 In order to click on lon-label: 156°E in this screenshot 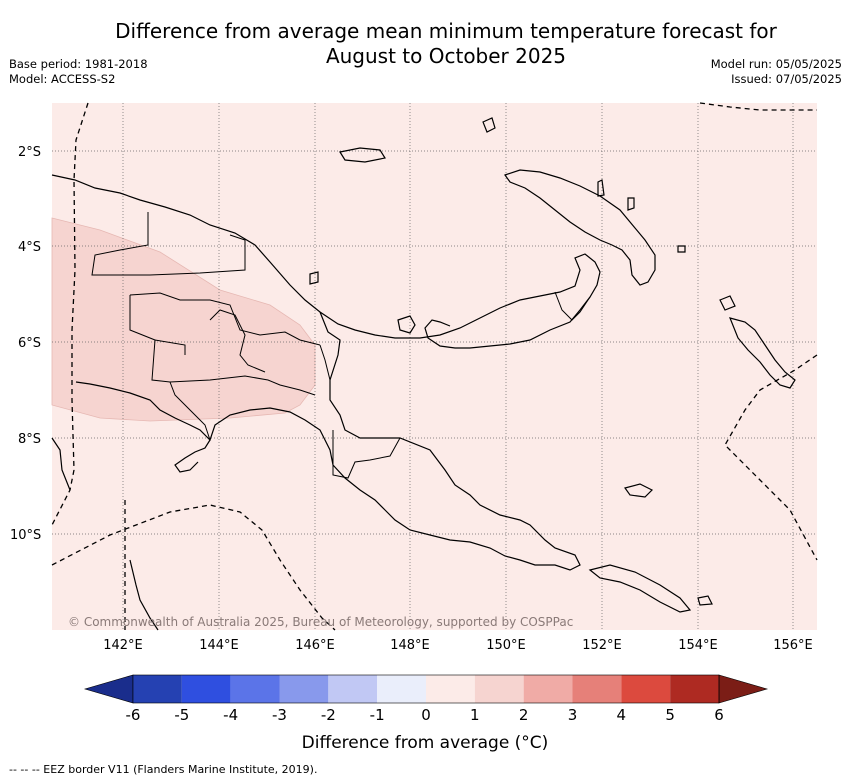, I will do `click(793, 645)`.